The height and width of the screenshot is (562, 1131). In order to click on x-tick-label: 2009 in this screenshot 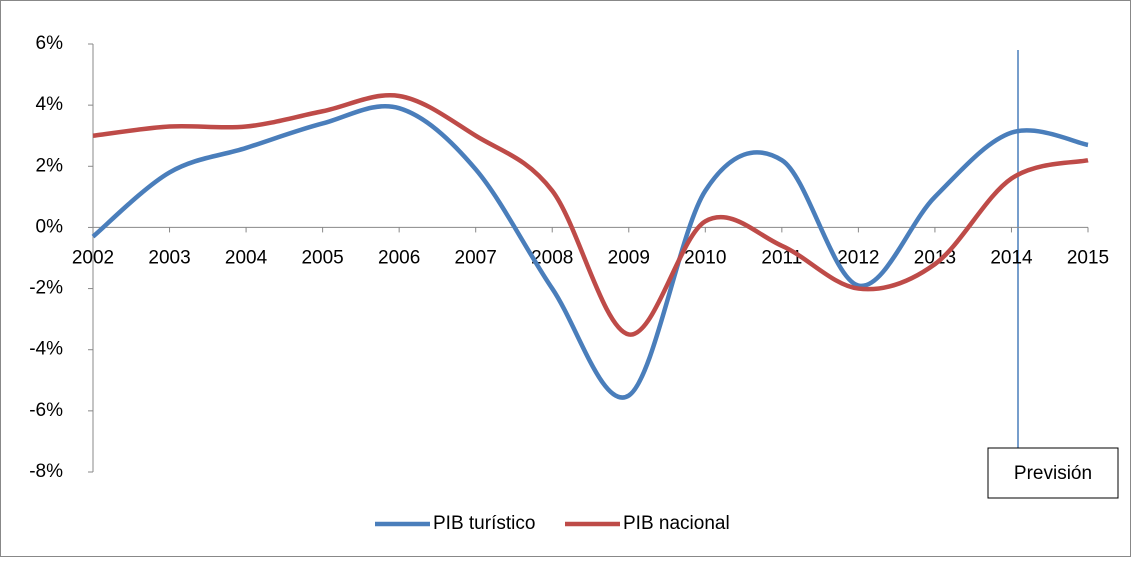, I will do `click(629, 257)`.